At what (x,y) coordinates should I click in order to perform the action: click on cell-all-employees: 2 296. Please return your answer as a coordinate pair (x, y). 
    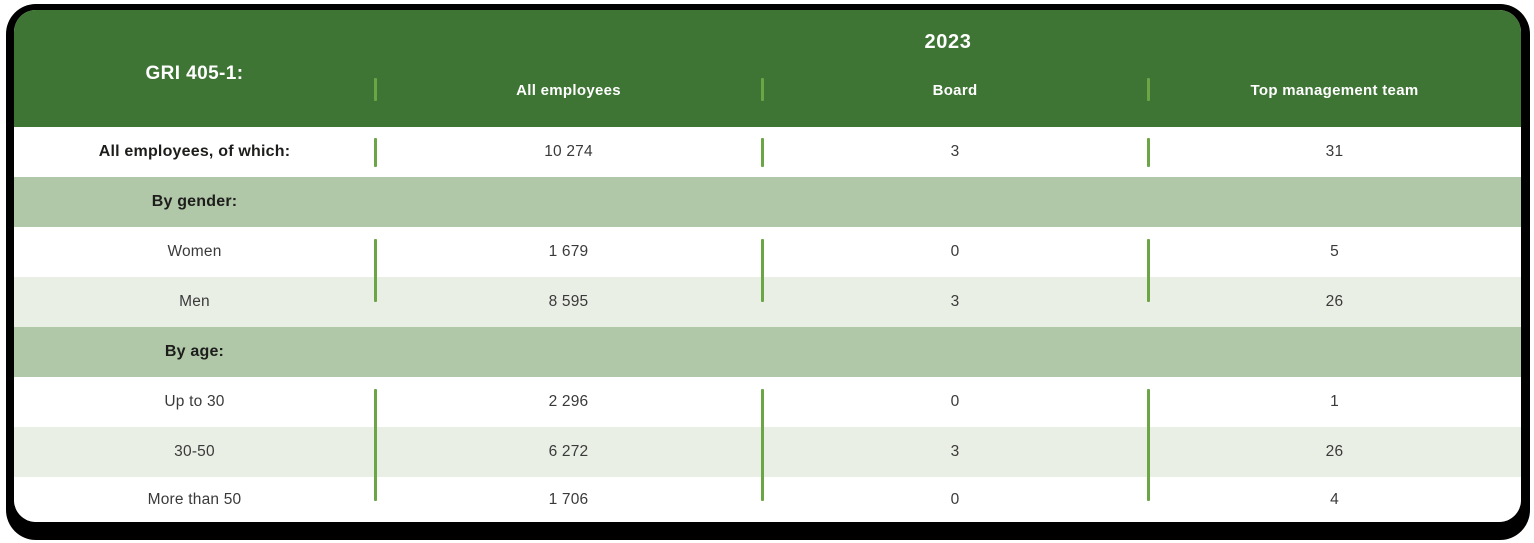
    Looking at the image, I should click on (568, 401).